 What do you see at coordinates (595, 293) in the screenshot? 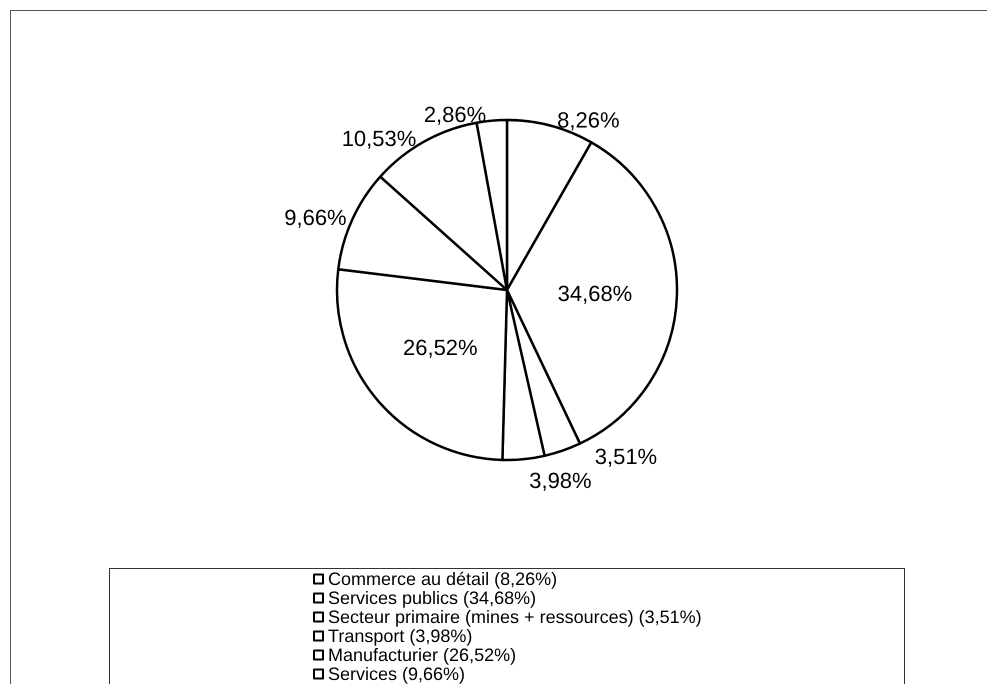
I see `data-label: 34,68%` at bounding box center [595, 293].